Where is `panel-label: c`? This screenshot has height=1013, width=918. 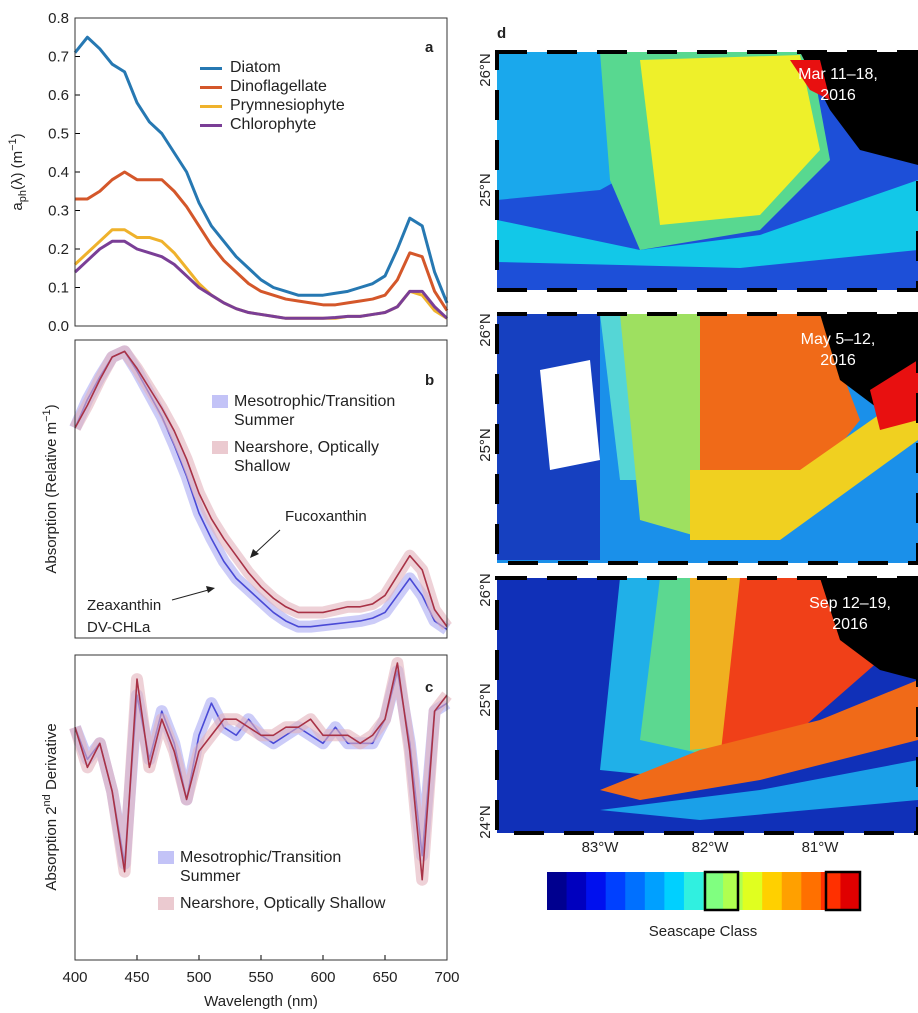 panel-label: c is located at coordinates (429, 687).